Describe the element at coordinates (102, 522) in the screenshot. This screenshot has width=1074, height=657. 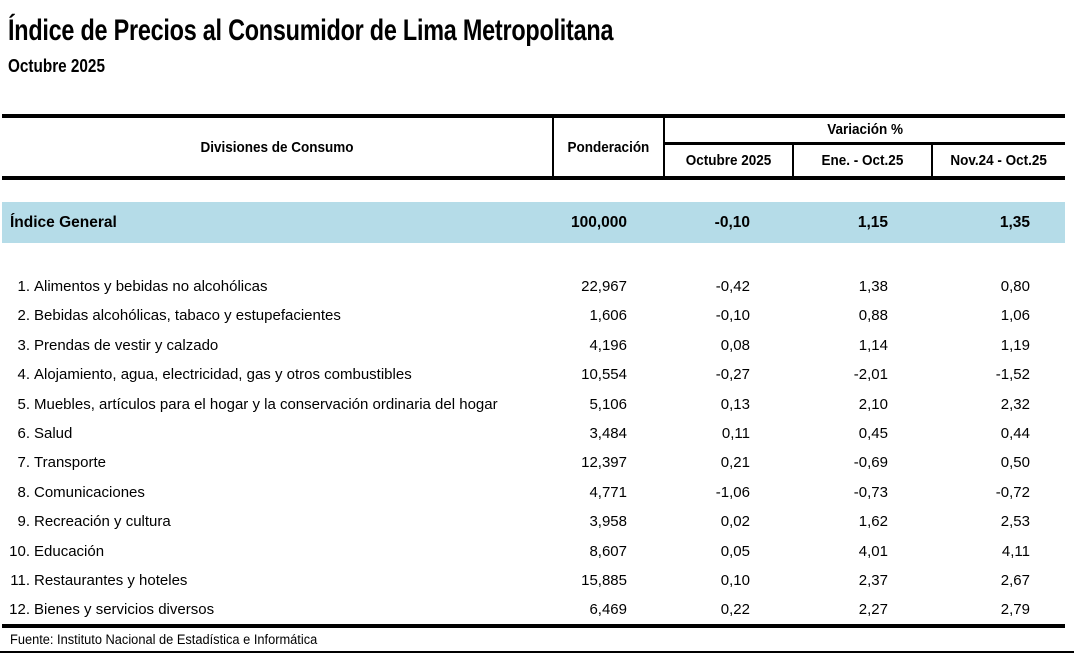
I see `row-label: Recreación y cultura` at that location.